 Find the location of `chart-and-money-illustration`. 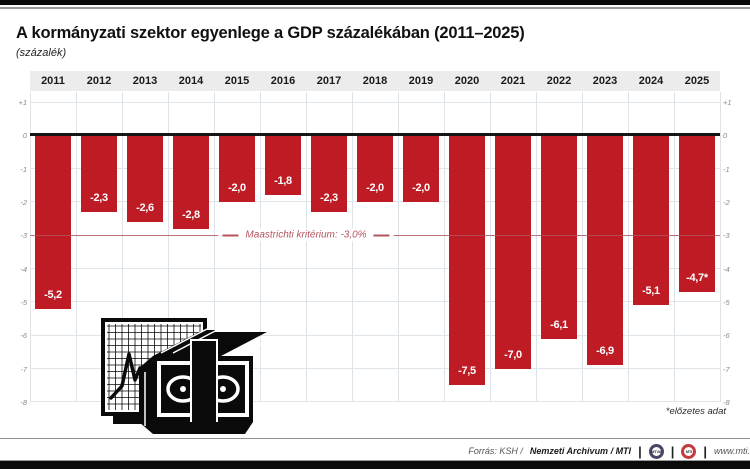

chart-and-money-illustration is located at coordinates (184, 376).